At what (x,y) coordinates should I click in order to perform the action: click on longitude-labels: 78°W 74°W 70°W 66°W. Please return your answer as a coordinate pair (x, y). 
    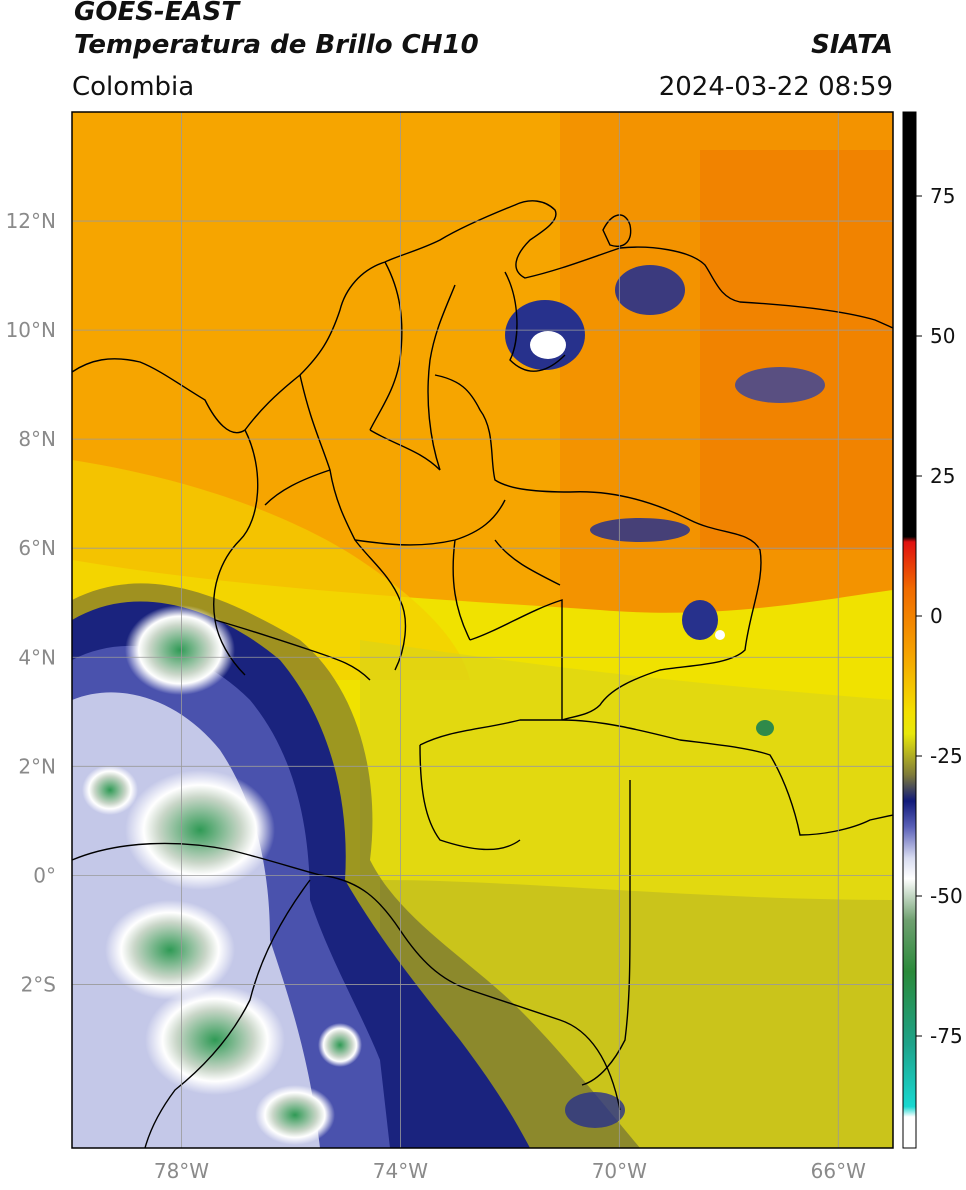
    Looking at the image, I should click on (510, 1171).